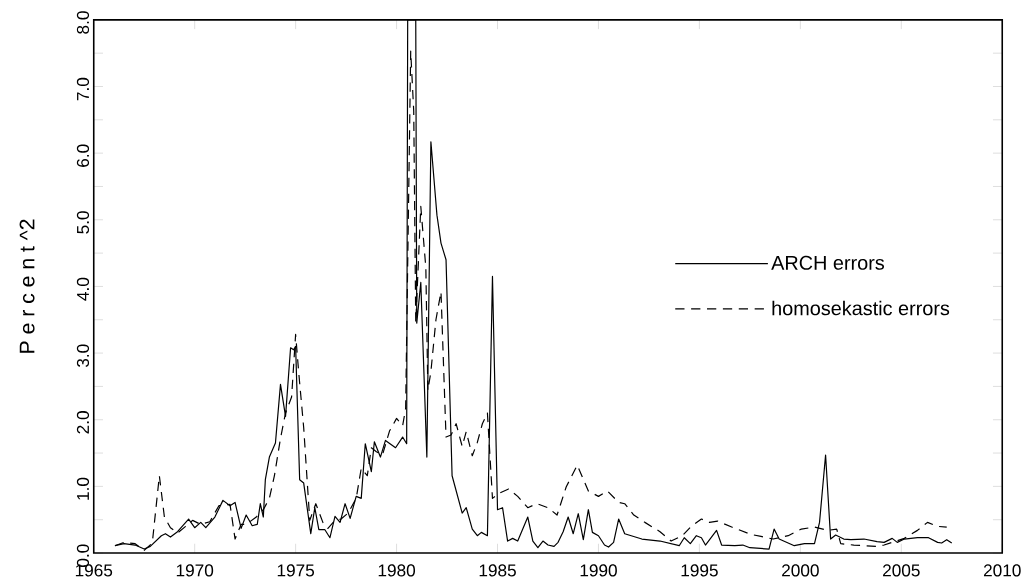 The width and height of the screenshot is (1034, 584). I want to click on y-axis-title: P e r c e n t ^2, so click(27, 286).